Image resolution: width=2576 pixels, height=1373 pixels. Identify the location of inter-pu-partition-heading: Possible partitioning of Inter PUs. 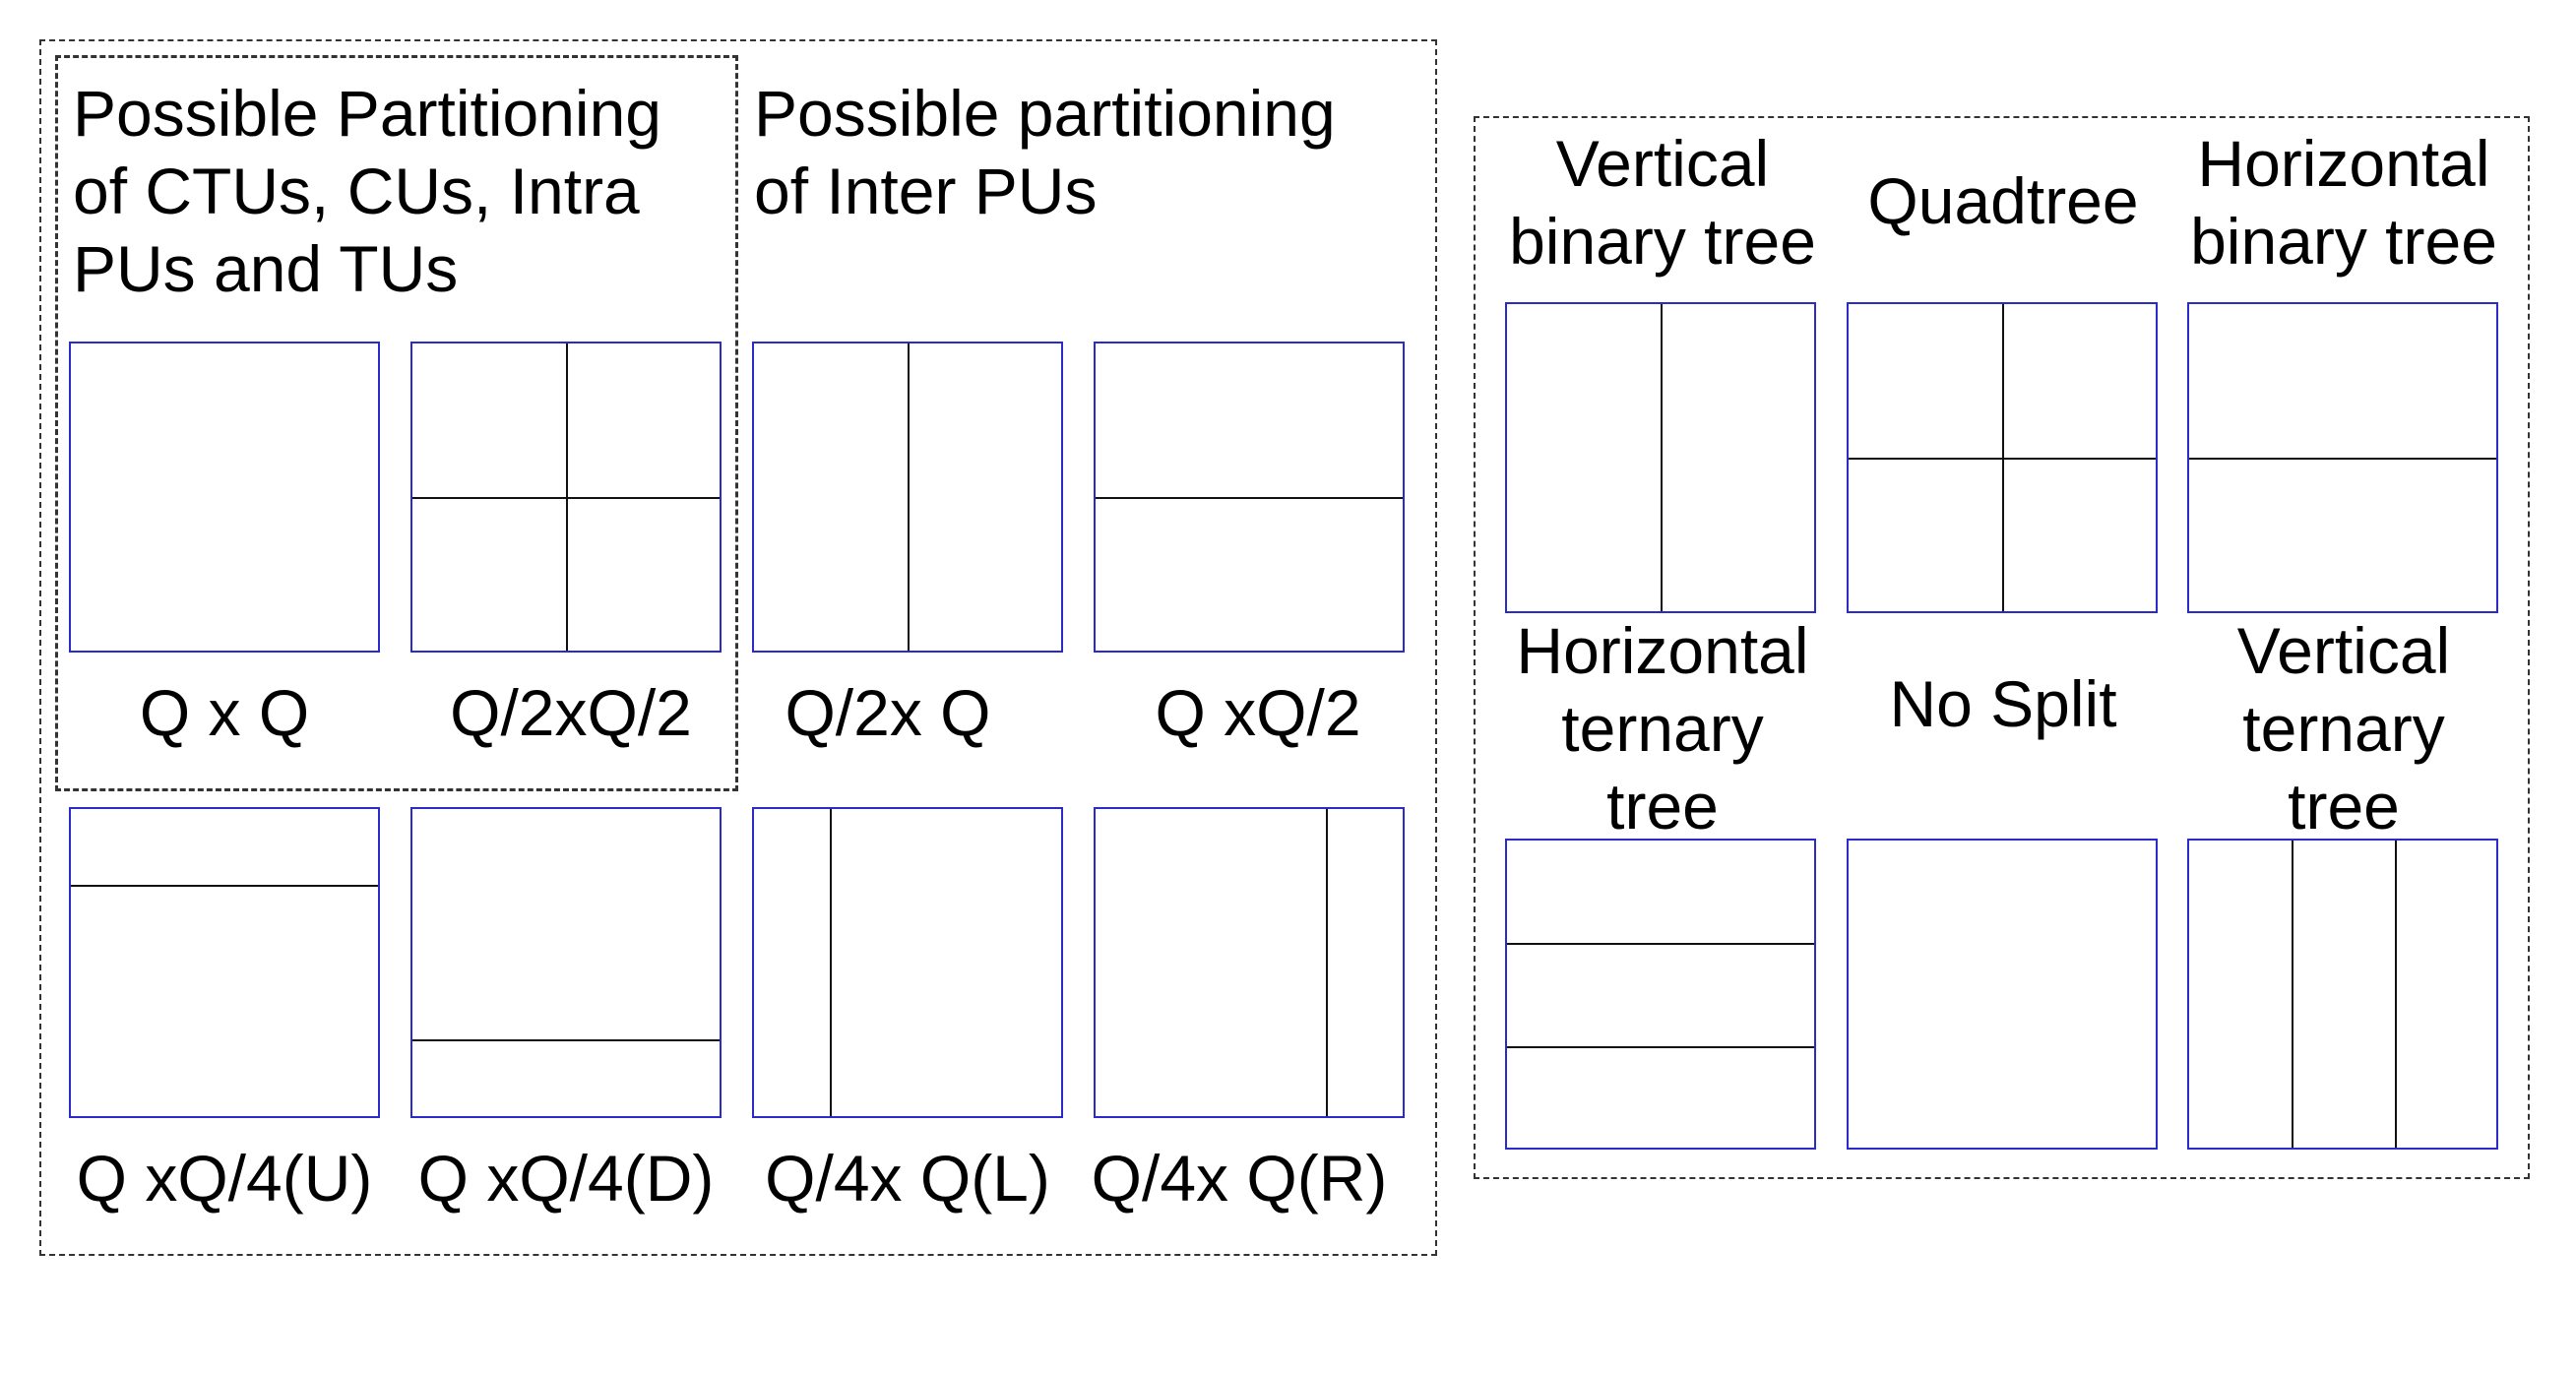
(1045, 152).